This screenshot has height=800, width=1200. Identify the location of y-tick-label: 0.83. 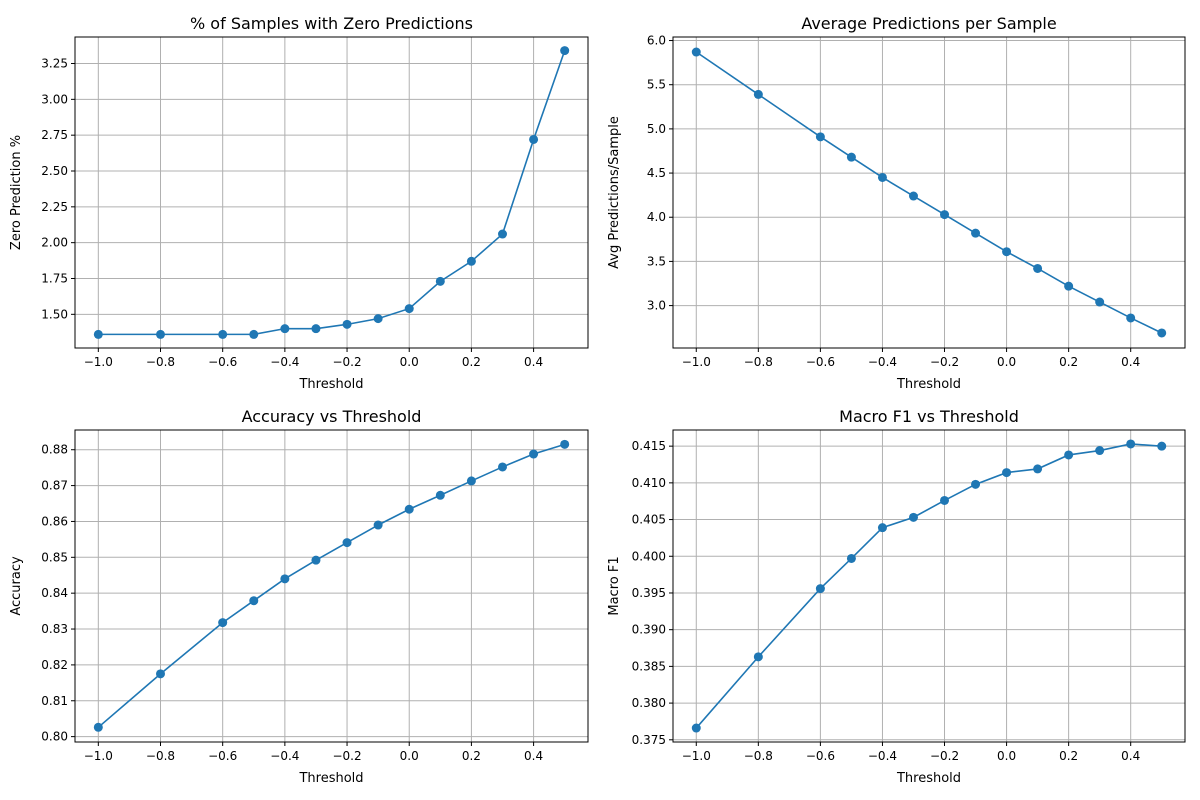
(54, 629).